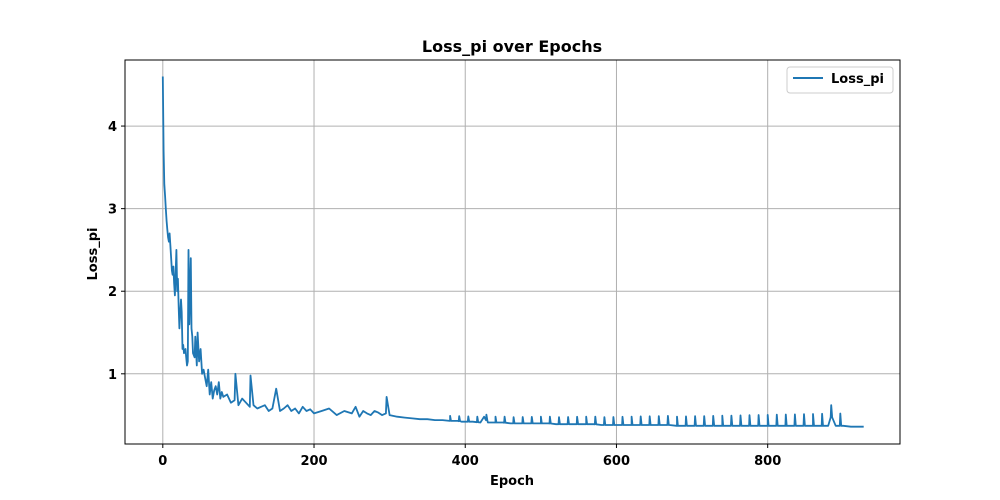 Image resolution: width=1000 pixels, height=500 pixels. I want to click on x-tick-label: 400, so click(465, 461).